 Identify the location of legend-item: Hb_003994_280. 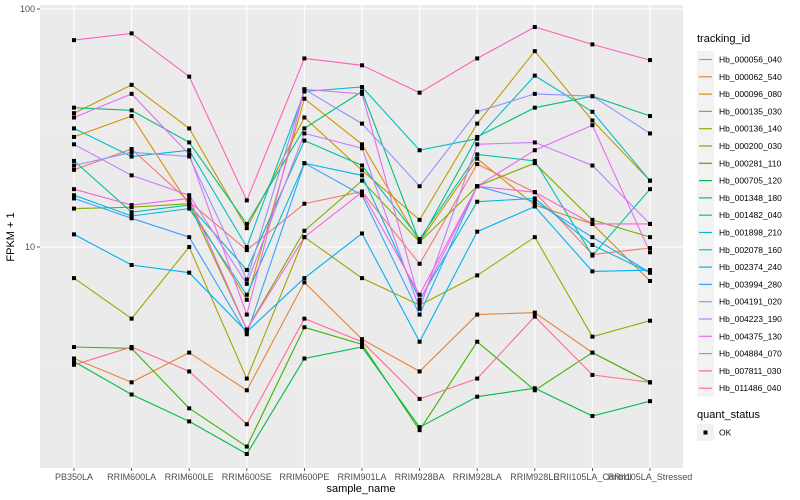
(739, 284).